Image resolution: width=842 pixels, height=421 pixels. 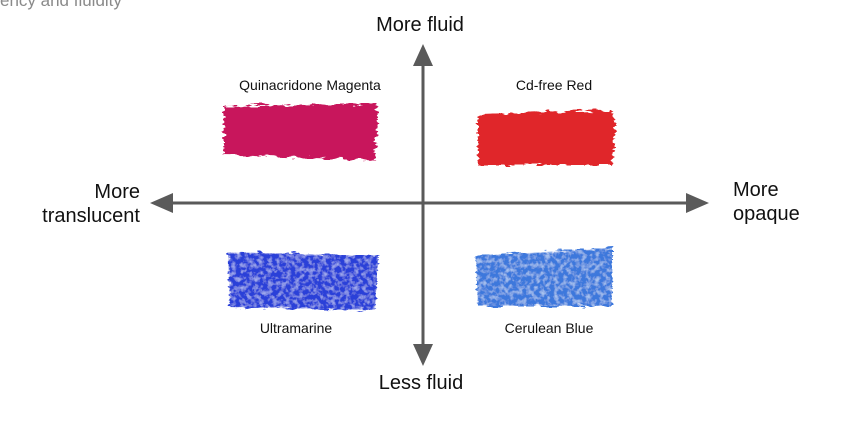 I want to click on axis-label-right-line1: More, so click(x=756, y=190).